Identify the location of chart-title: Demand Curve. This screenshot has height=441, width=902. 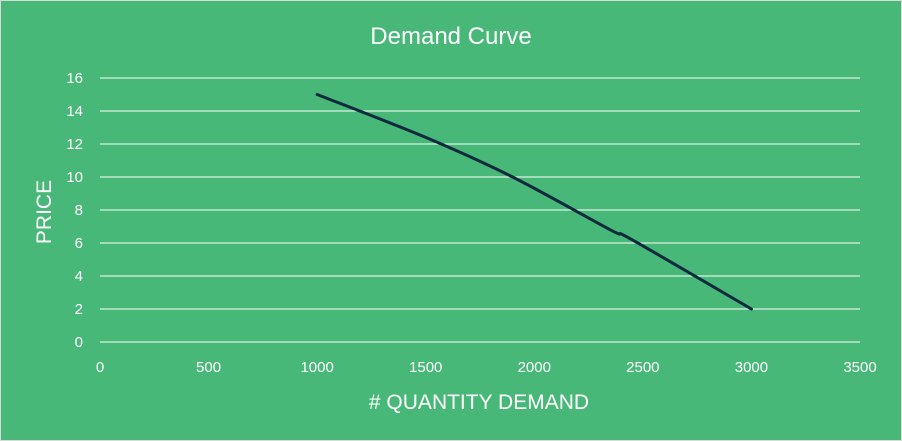
(450, 36).